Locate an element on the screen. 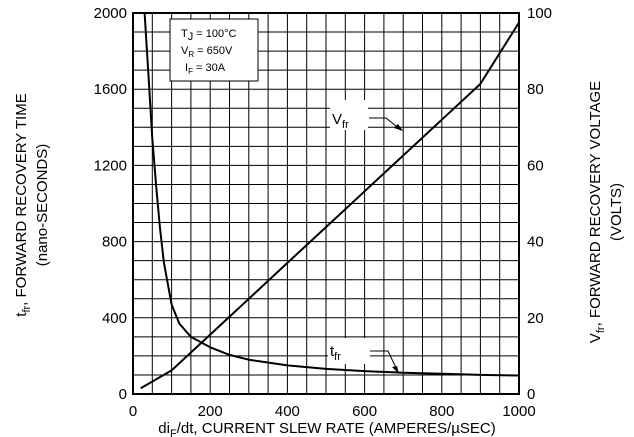  conditions-box: TJ = 100°C VR = 650V IF = 30A is located at coordinates (214, 50).